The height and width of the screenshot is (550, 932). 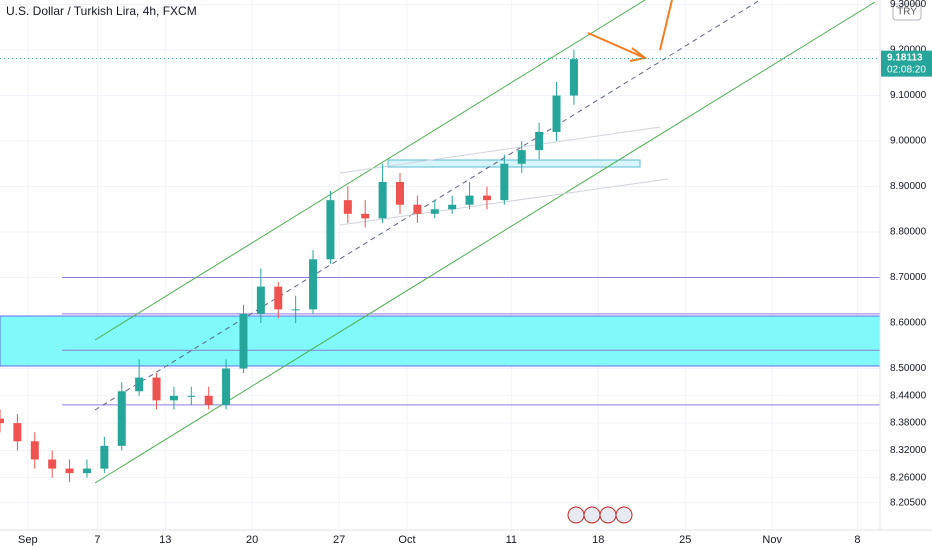 What do you see at coordinates (908, 502) in the screenshot?
I see `y-tick-label: 8.20500` at bounding box center [908, 502].